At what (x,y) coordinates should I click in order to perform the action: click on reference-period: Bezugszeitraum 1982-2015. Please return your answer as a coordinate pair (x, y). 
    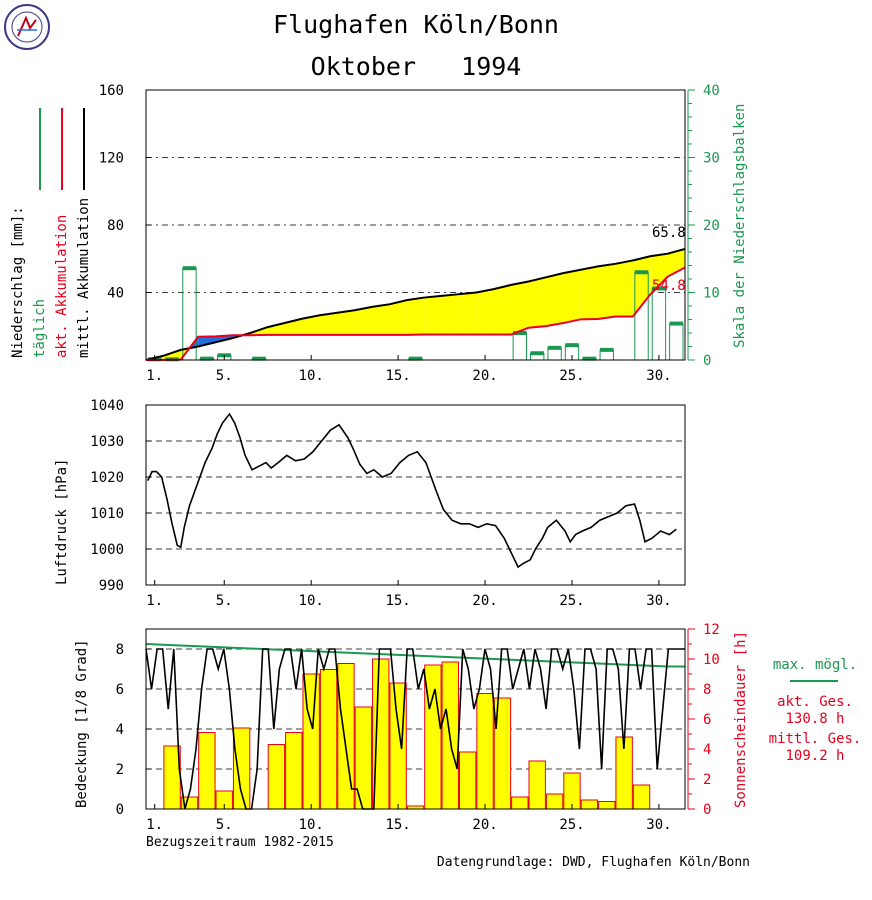
    Looking at the image, I should click on (240, 842).